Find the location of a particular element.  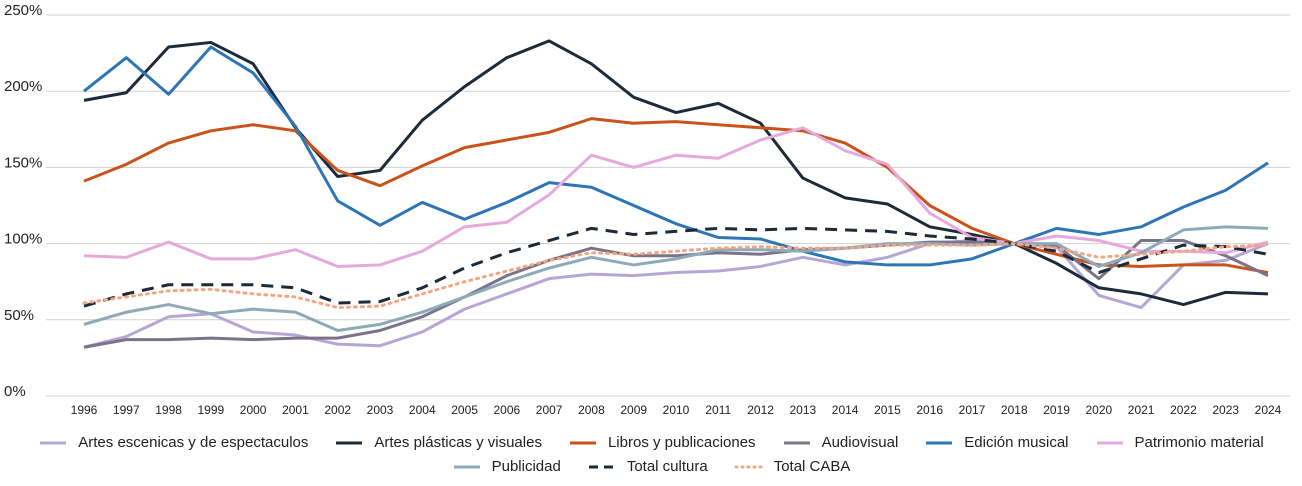

legend-label: Publicidad is located at coordinates (526, 466).